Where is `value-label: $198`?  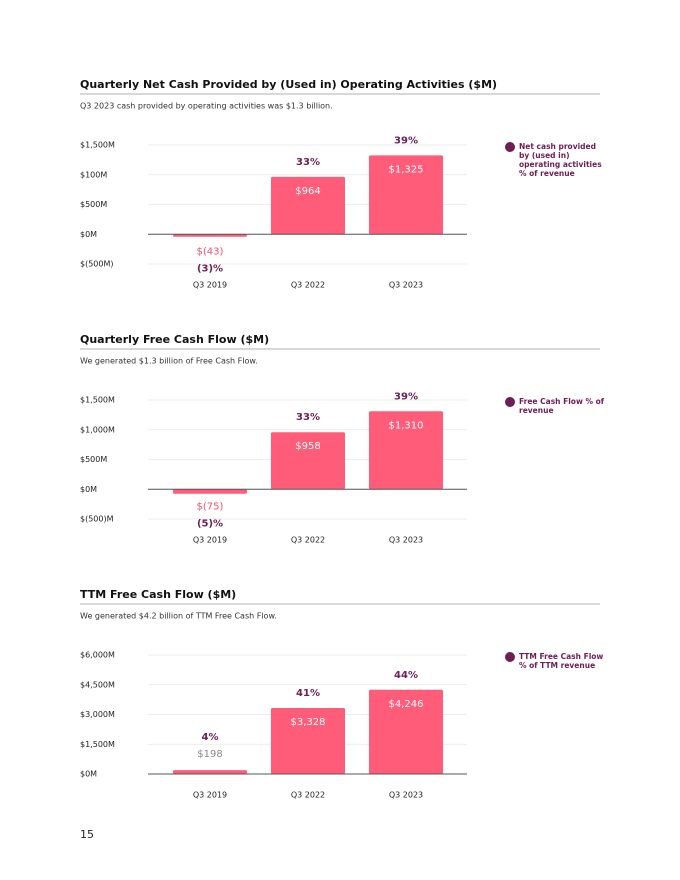
value-label: $198 is located at coordinates (209, 754).